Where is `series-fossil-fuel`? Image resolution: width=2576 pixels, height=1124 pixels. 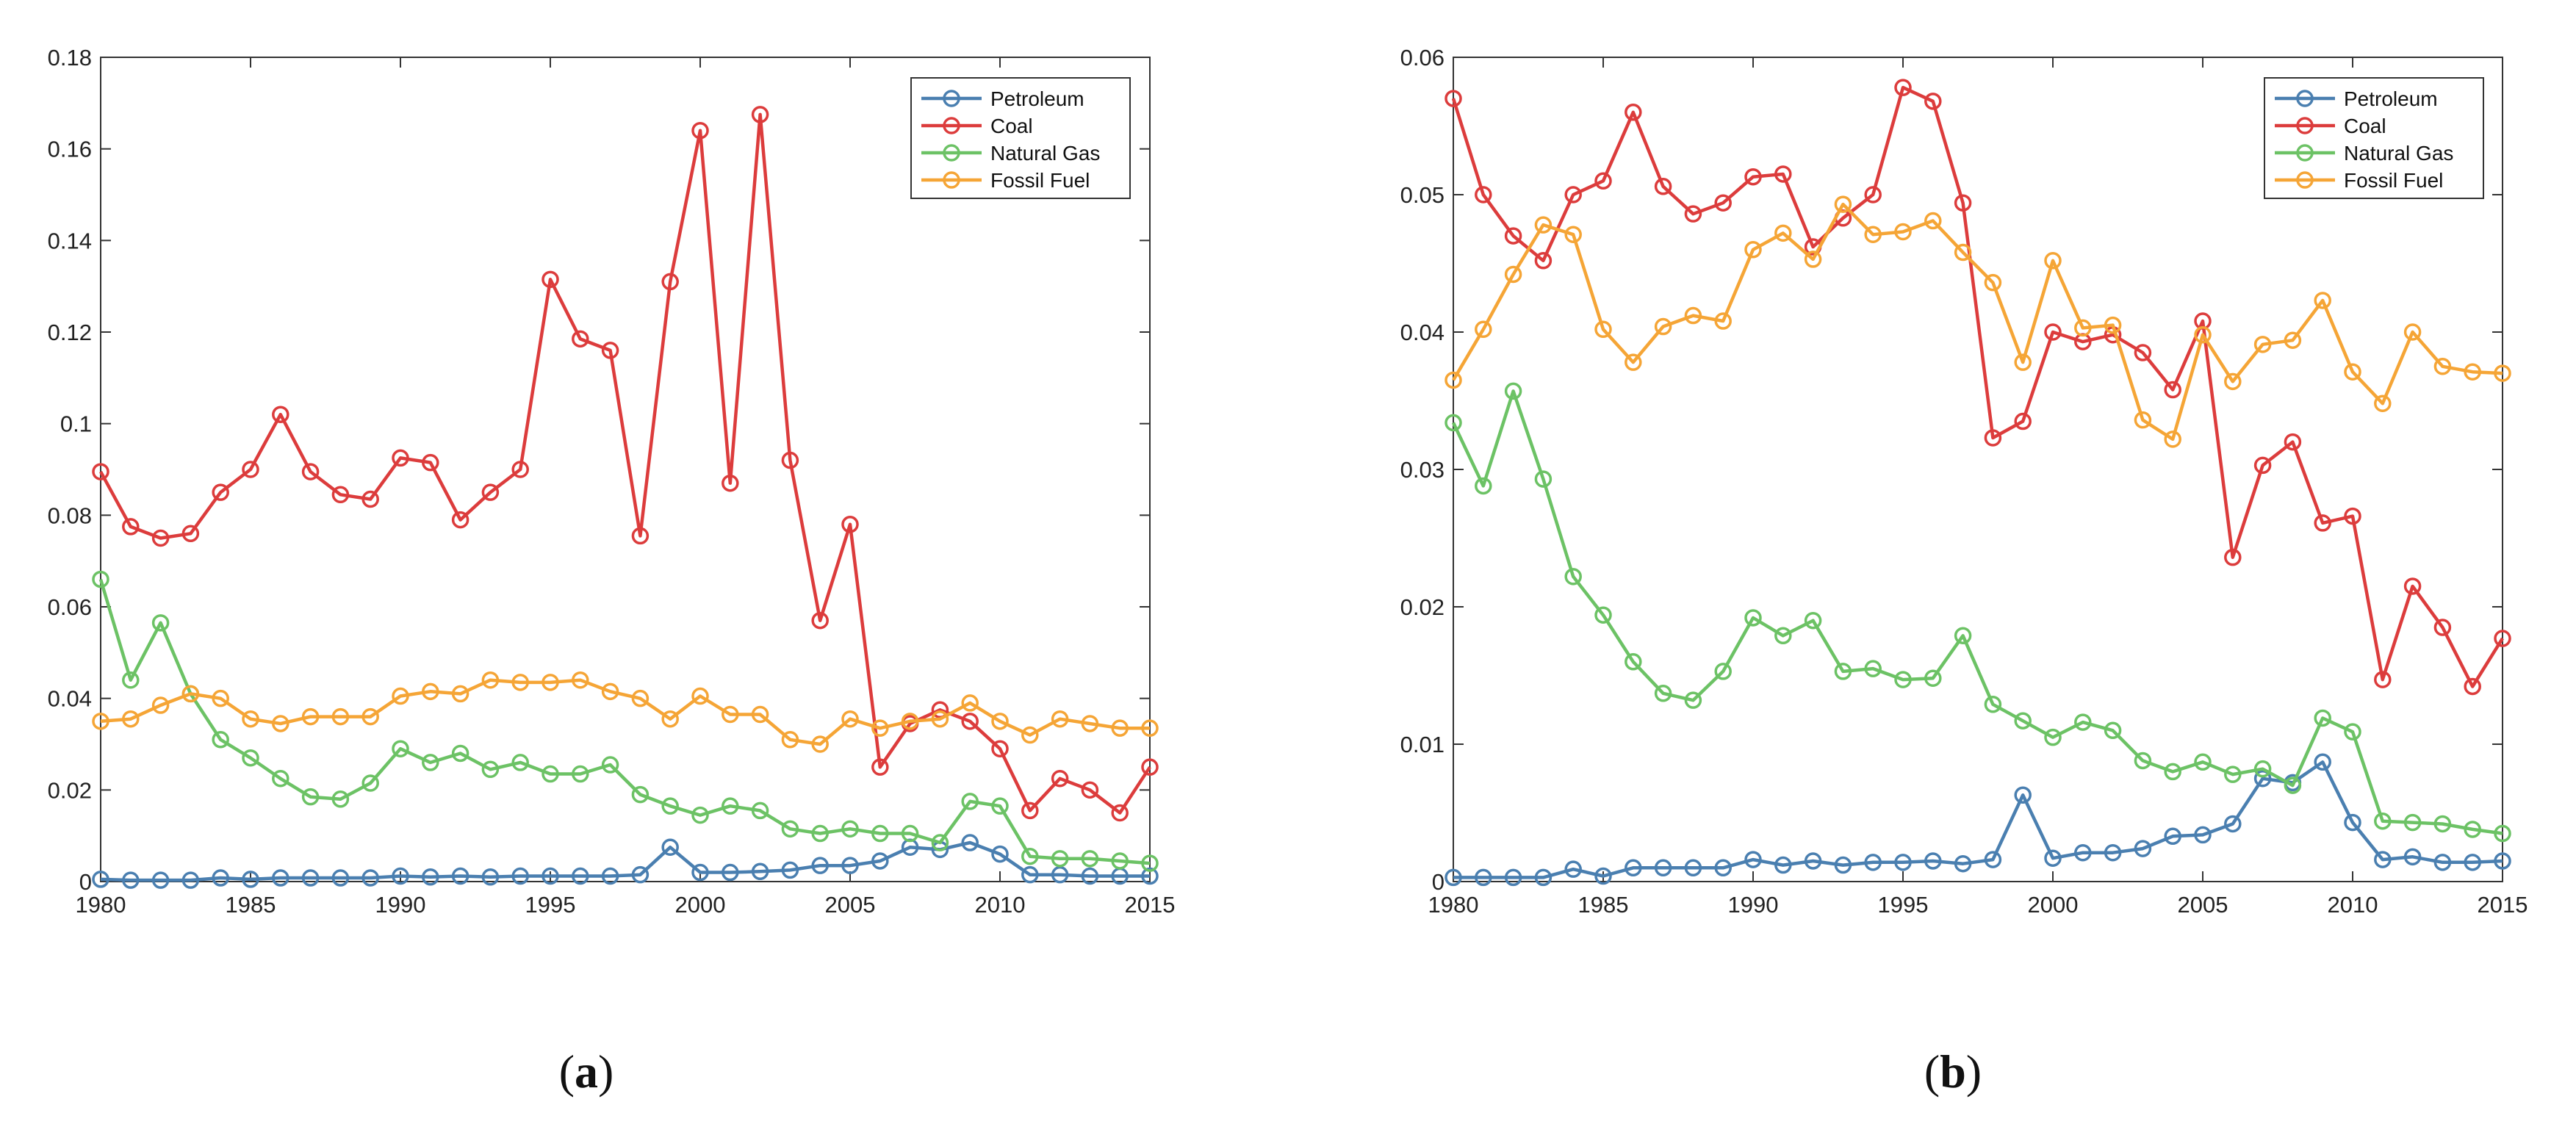 series-fossil-fuel is located at coordinates (625, 712).